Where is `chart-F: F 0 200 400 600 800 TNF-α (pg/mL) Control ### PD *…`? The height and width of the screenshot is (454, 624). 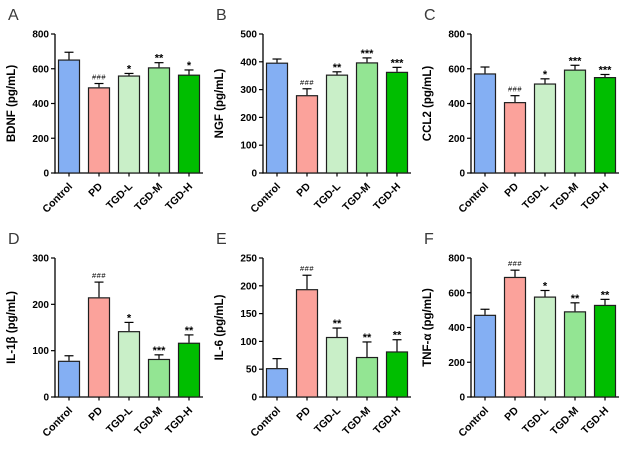 chart-F: F 0 200 400 600 800 TNF-α (pg/mL) Control ### PD *… is located at coordinates (520, 335).